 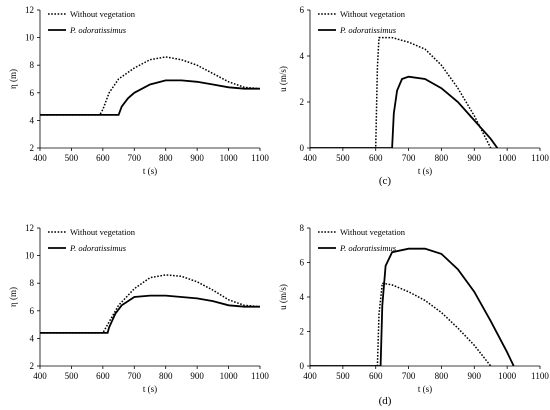 I want to click on panel-label: (d), so click(x=385, y=401).